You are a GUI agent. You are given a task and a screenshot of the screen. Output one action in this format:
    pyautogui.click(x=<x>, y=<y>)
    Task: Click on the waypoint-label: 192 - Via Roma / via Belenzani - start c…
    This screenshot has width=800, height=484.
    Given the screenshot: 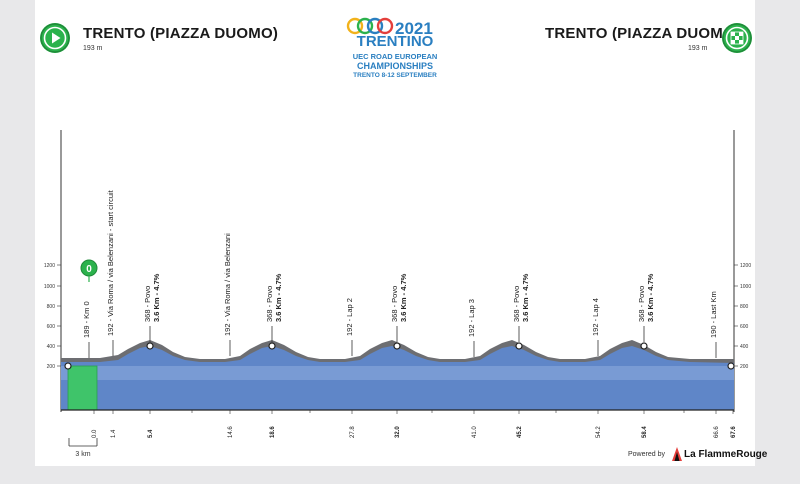 What is the action you would take?
    pyautogui.click(x=110, y=262)
    